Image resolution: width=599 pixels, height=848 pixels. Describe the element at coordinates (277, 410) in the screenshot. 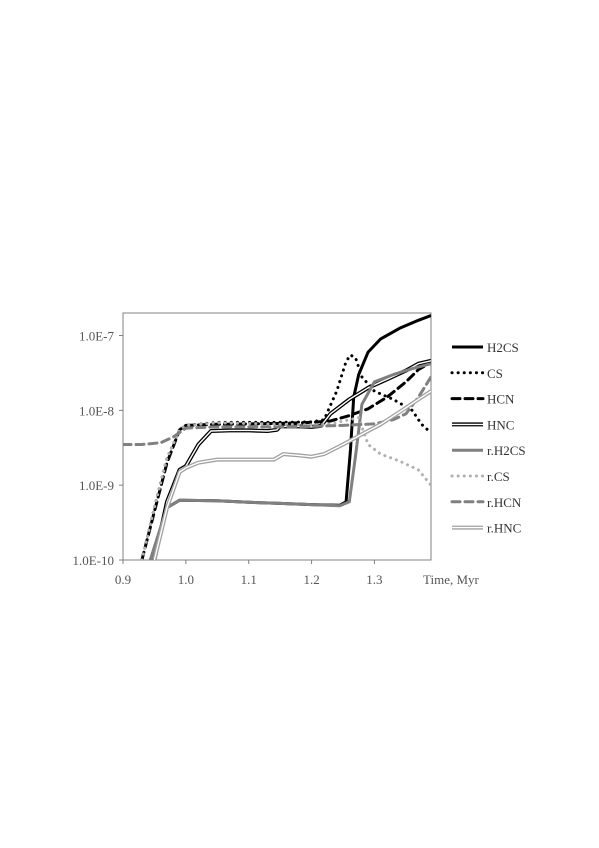

I see `series-r-hcn-line` at that location.